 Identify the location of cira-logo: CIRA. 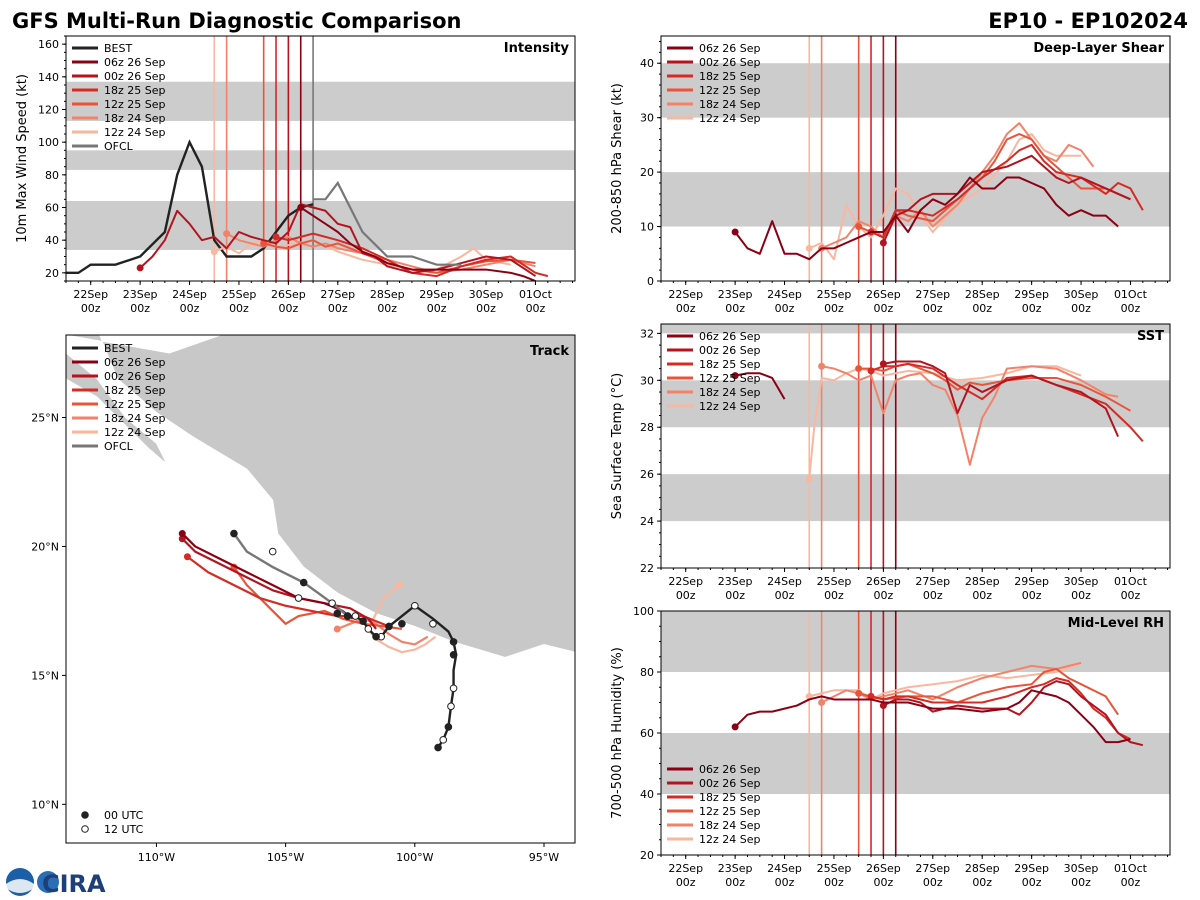
(56, 883).